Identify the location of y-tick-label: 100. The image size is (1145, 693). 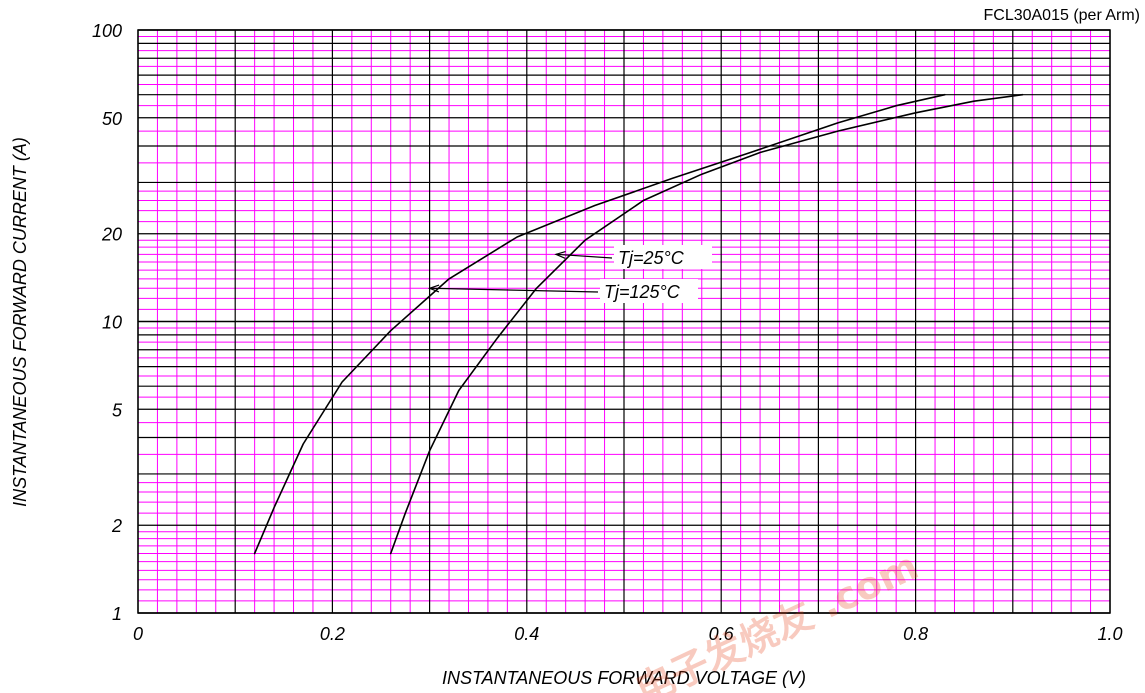
(107, 31).